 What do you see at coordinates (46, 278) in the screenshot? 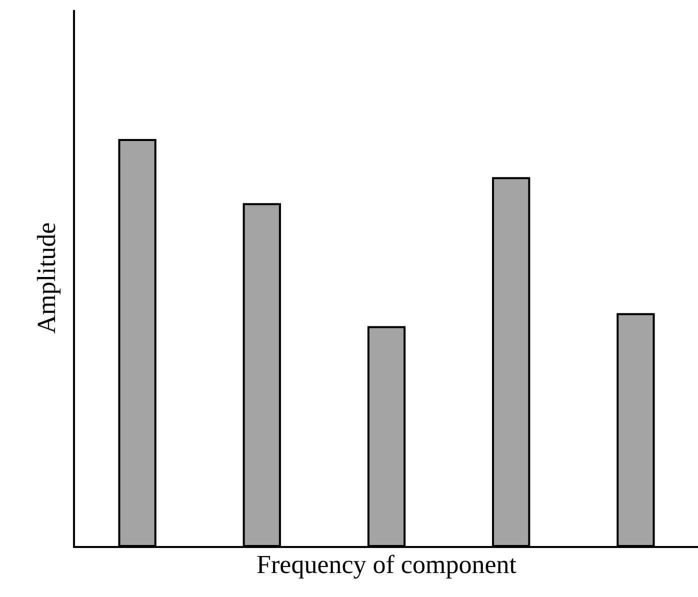
I see `y-axis-title: Amplitude` at bounding box center [46, 278].